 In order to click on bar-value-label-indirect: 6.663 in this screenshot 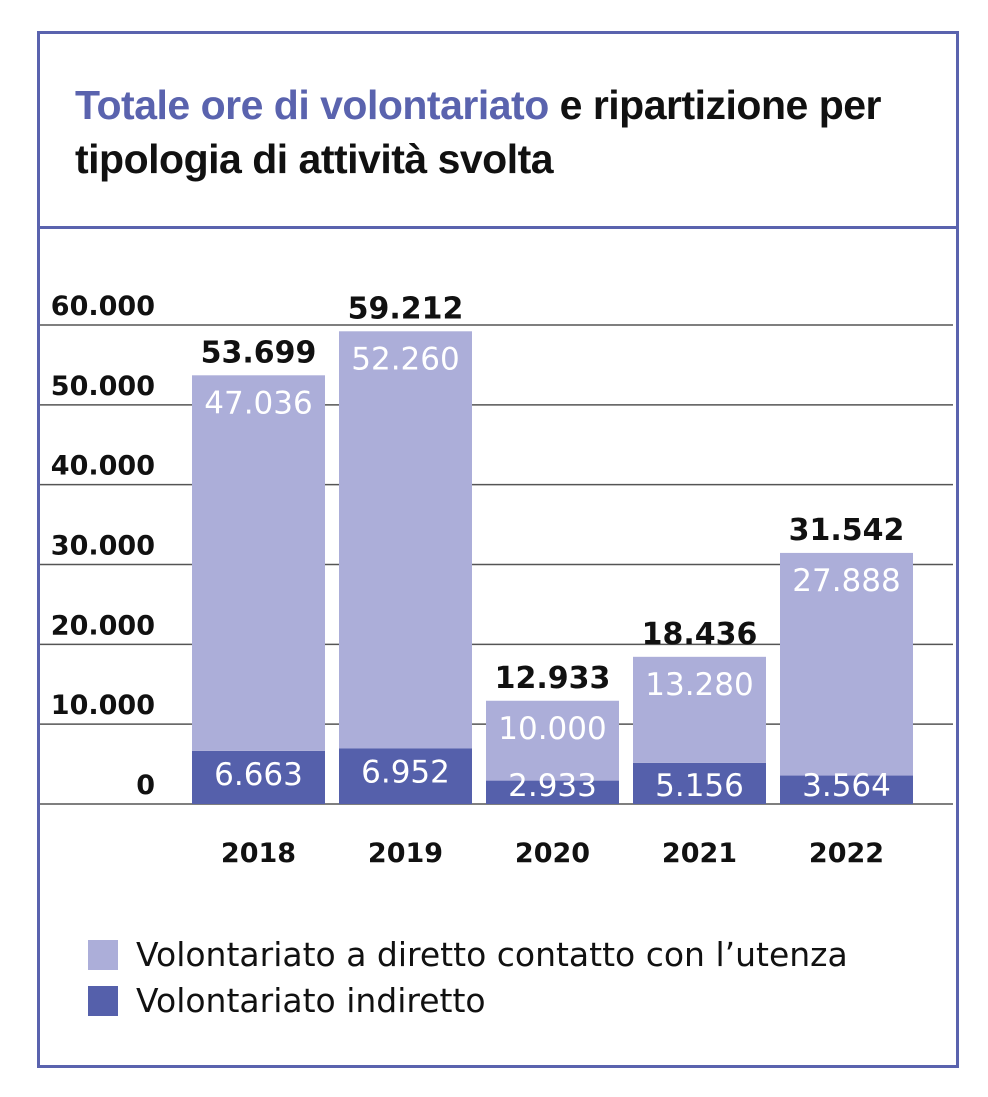, I will do `click(258, 775)`.